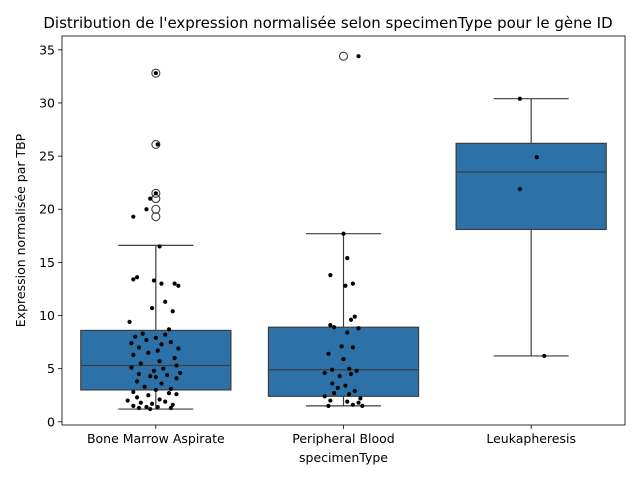  What do you see at coordinates (51, 421) in the screenshot?
I see `y-tick-label: 0` at bounding box center [51, 421].